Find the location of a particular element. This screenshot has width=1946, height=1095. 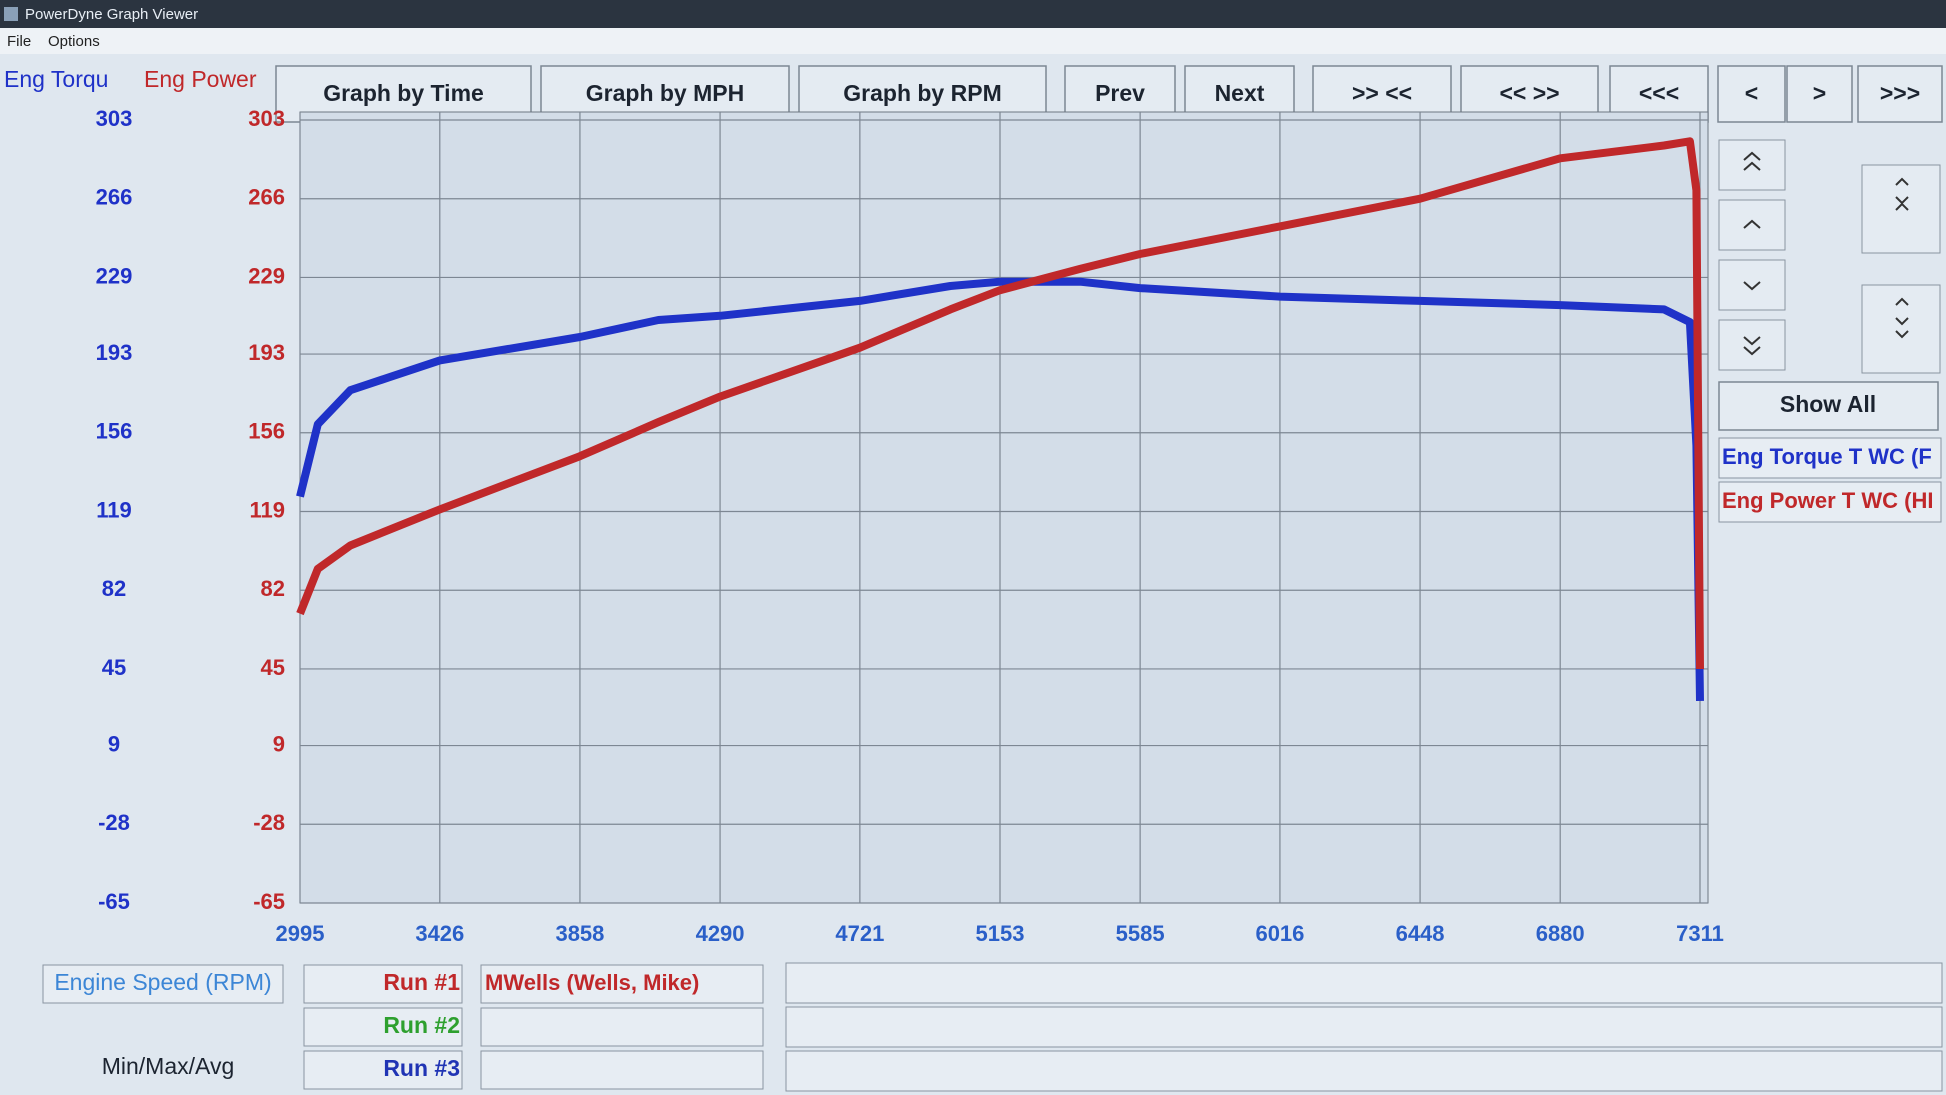

x-tick-label: 6448 is located at coordinates (1420, 933).